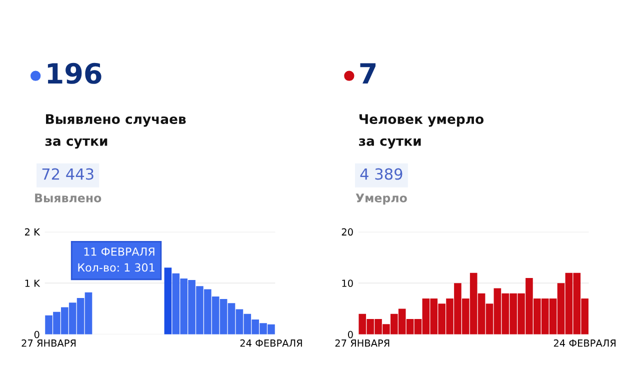 Image resolution: width=640 pixels, height=380 pixels. Describe the element at coordinates (115, 131) in the screenshot. I see `chart-subtitle: Выявлено случаев за сутки` at that location.